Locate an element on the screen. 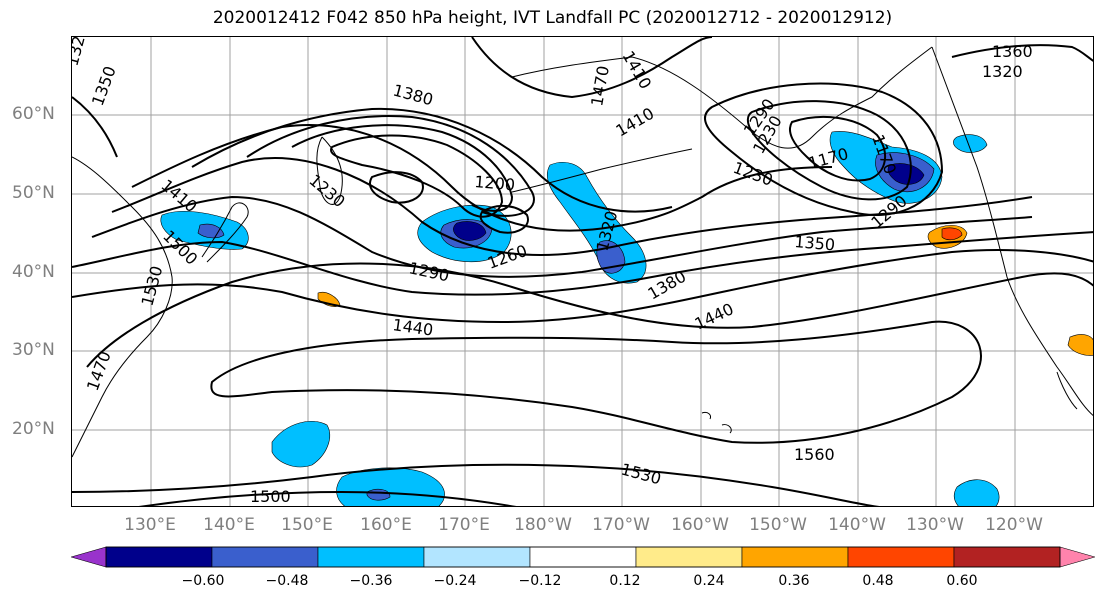 Image resolution: width=1105 pixels, height=601 pixels. contour-gulf-inner is located at coordinates (837, 148).